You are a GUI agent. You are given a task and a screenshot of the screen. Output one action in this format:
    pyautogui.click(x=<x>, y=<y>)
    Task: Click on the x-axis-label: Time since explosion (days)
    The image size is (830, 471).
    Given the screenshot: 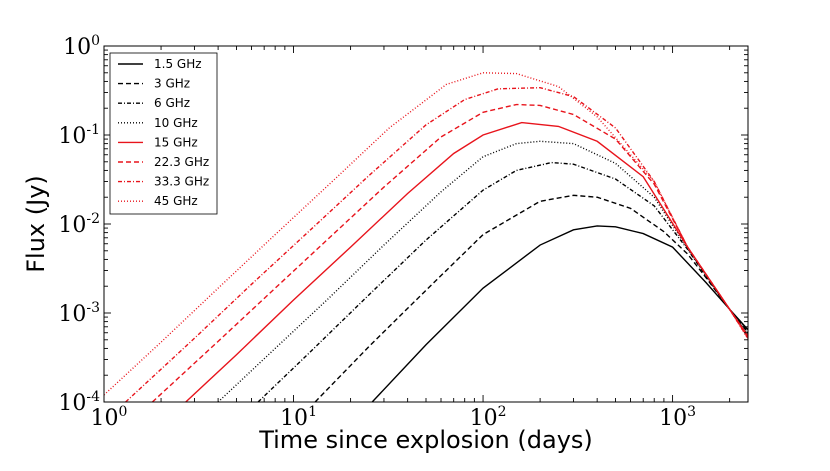 What is the action you would take?
    pyautogui.click(x=425, y=440)
    